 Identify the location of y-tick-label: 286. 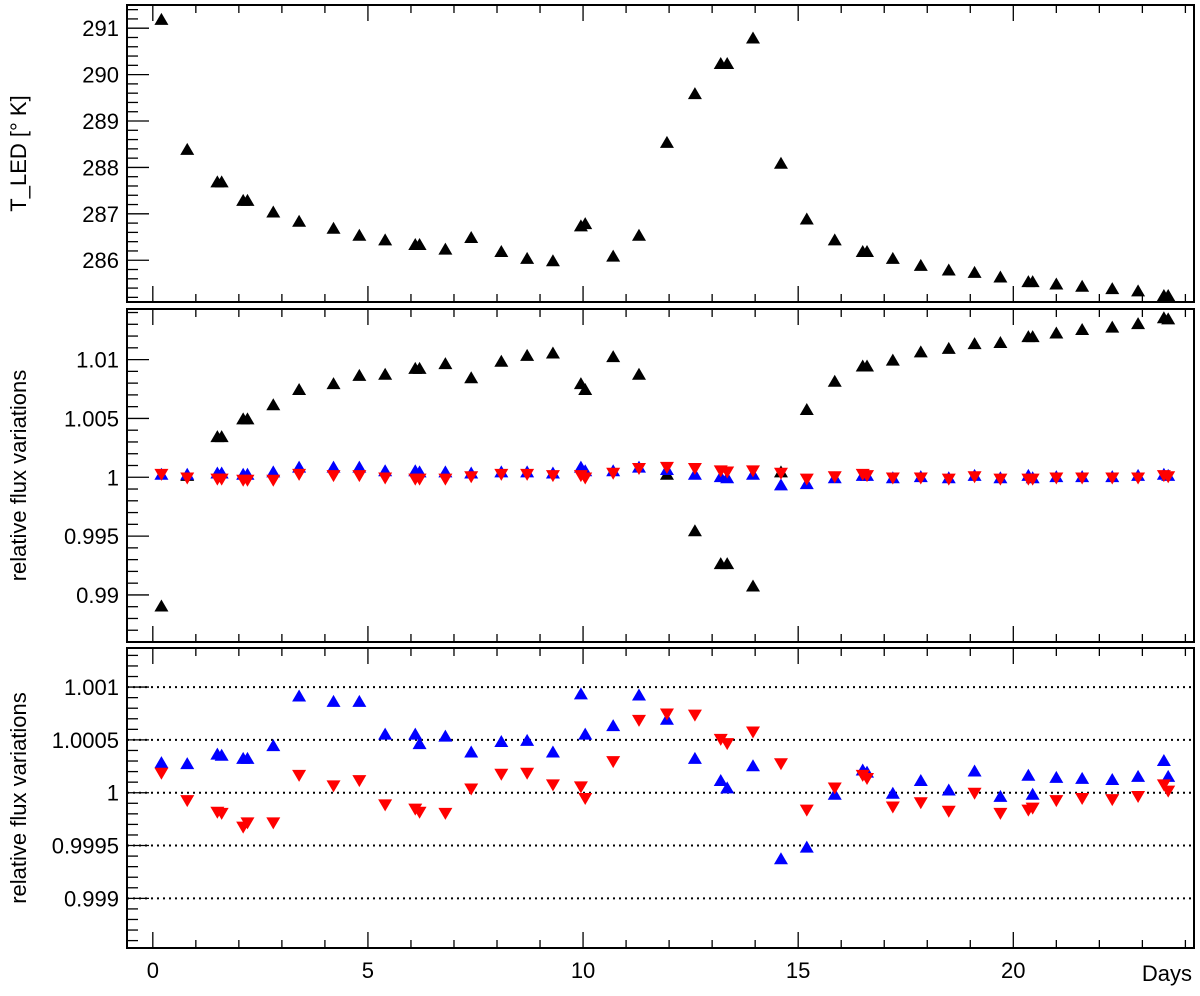
(100, 260).